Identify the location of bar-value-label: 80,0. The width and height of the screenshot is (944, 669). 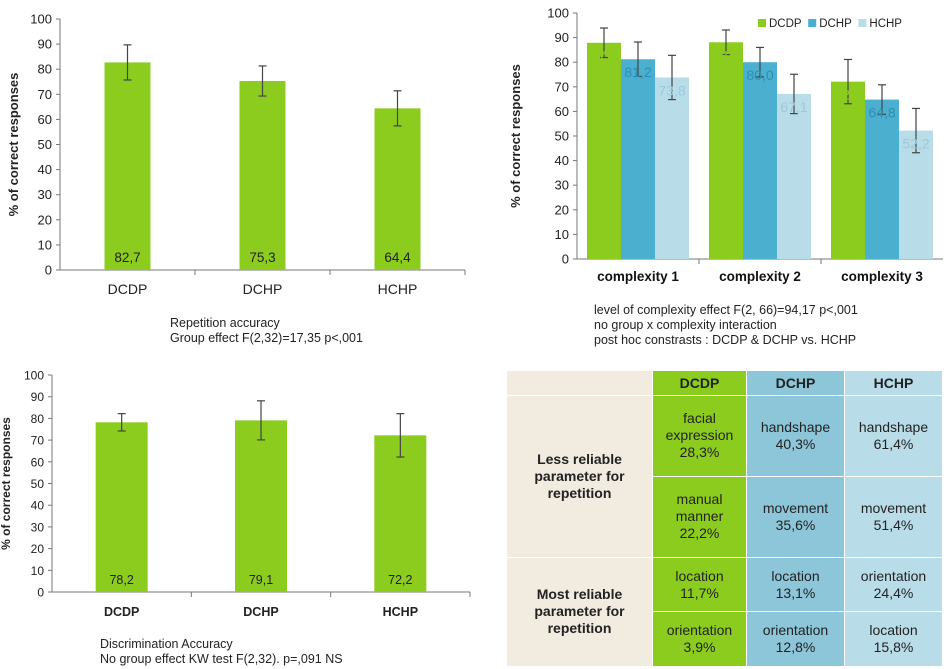
(759, 75).